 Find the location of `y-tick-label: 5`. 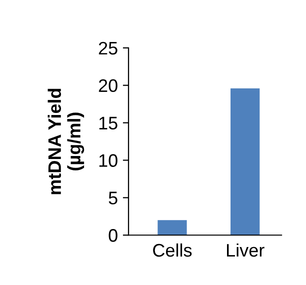

y-tick-label: 5 is located at coordinates (113, 198).